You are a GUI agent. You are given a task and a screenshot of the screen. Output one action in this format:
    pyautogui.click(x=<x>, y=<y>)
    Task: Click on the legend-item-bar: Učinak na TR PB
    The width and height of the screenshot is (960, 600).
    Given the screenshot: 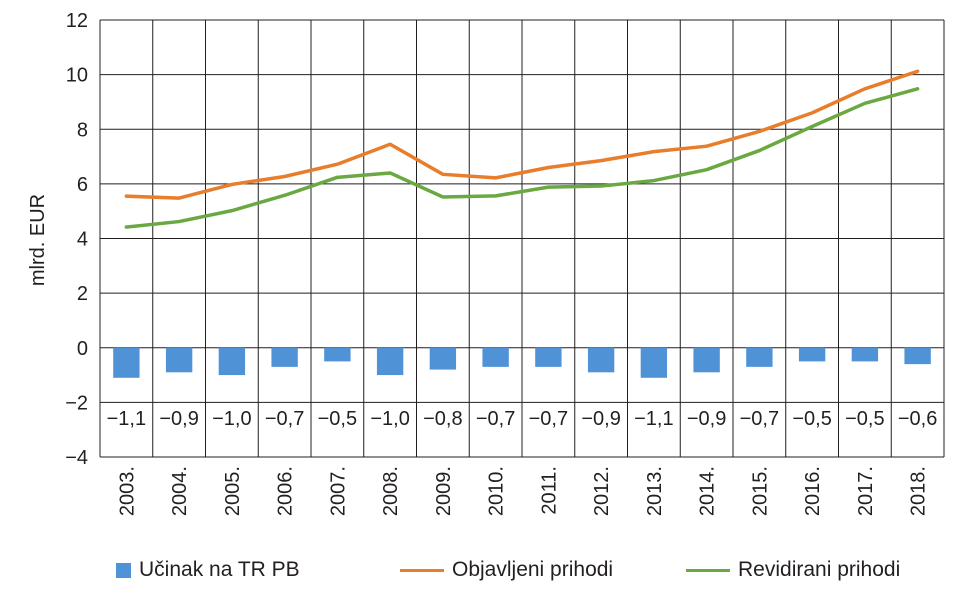 What is the action you would take?
    pyautogui.click(x=208, y=570)
    